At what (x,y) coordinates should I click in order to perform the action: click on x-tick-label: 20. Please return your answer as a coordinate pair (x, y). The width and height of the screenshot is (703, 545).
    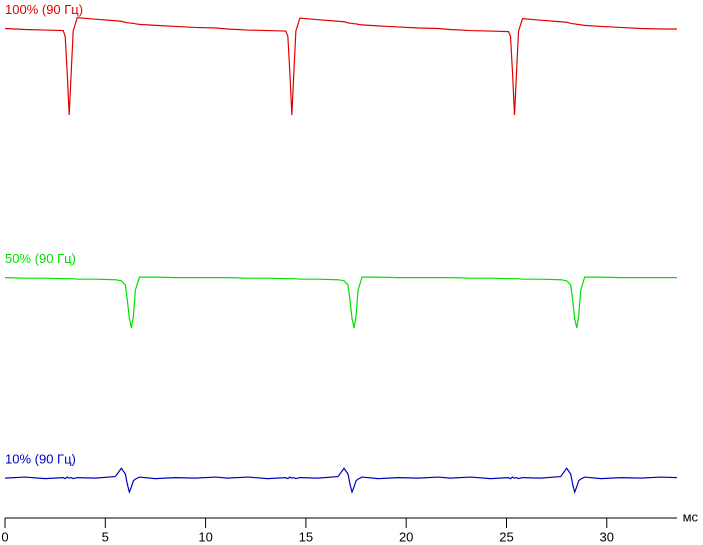
    Looking at the image, I should click on (406, 536).